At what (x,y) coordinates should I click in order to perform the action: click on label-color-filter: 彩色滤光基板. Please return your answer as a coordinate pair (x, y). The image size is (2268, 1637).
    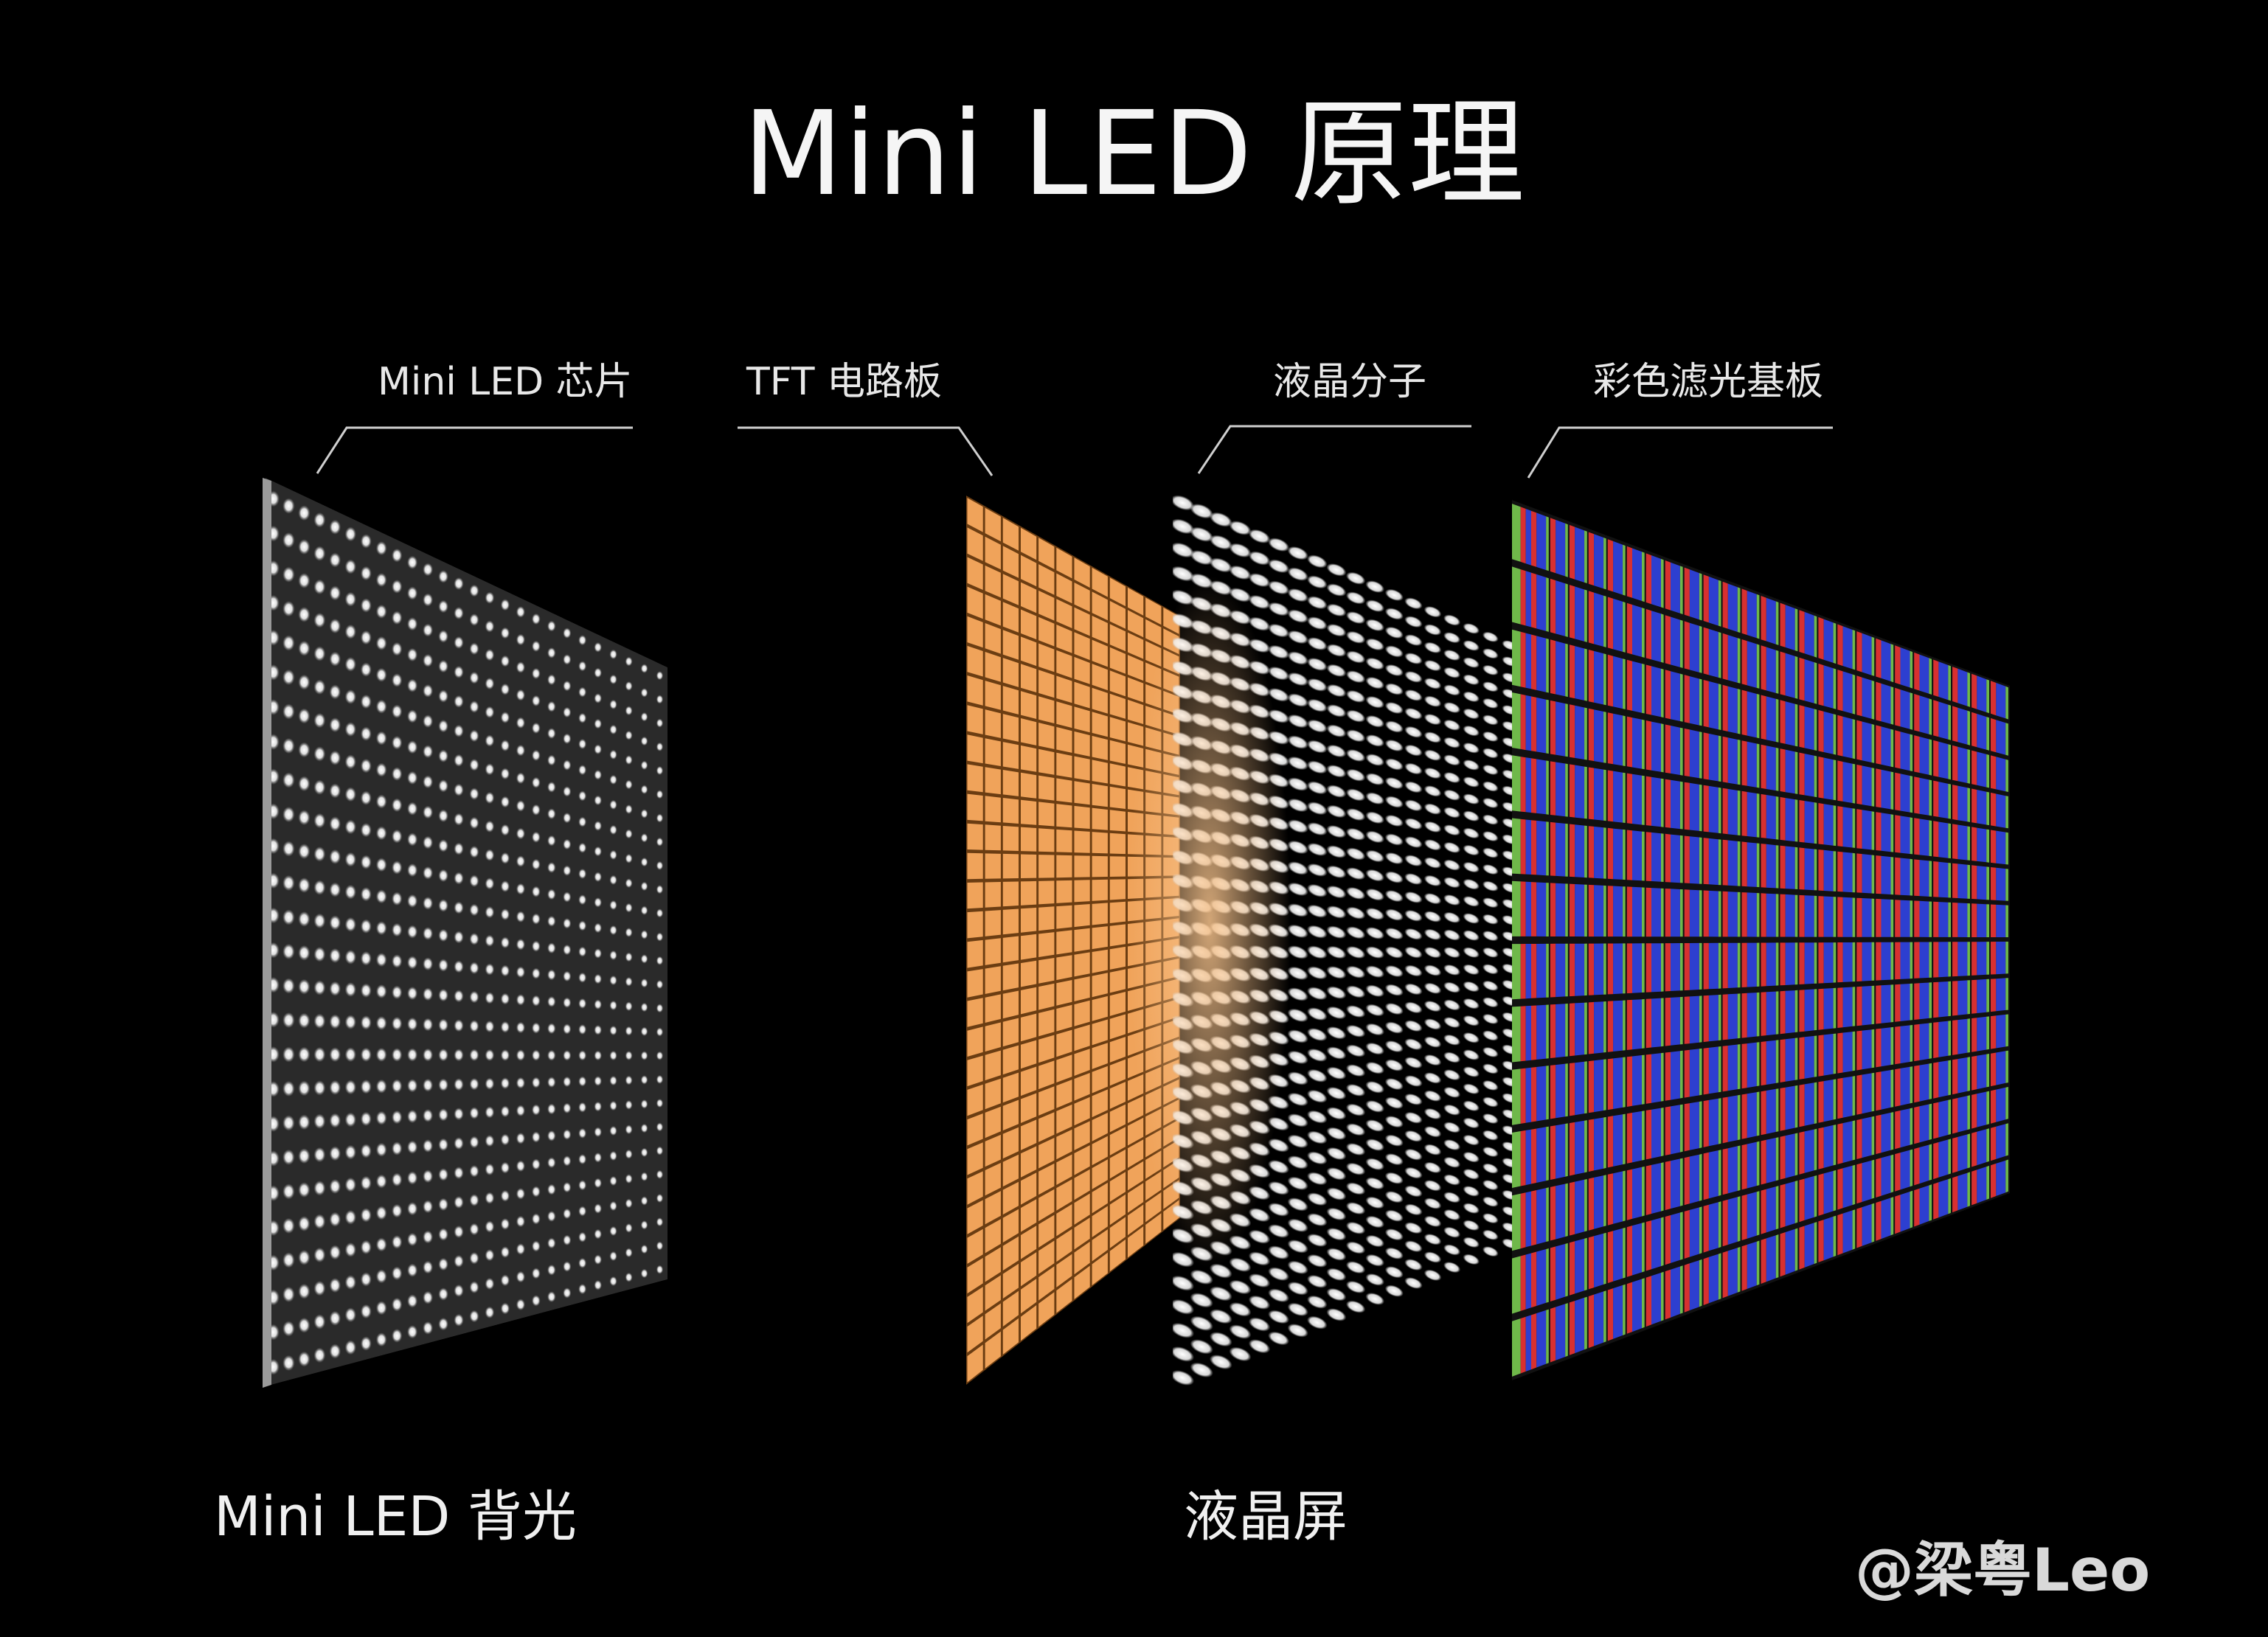
    Looking at the image, I should click on (1708, 382).